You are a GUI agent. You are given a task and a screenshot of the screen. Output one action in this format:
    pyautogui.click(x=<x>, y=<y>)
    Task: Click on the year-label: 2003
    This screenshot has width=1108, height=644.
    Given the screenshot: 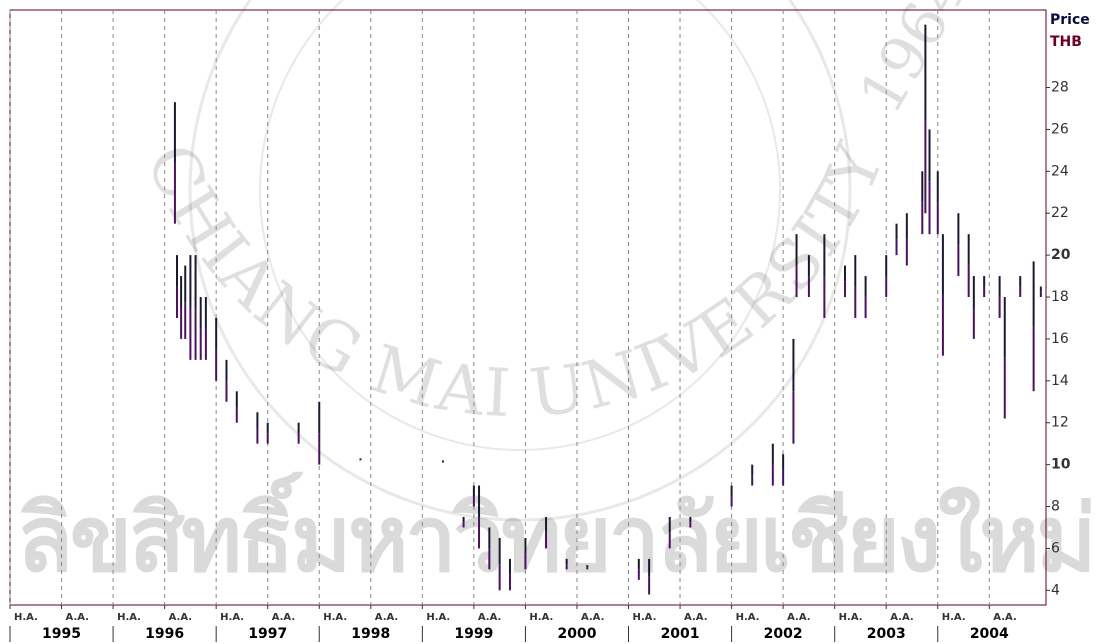 What is the action you would take?
    pyautogui.click(x=886, y=634)
    